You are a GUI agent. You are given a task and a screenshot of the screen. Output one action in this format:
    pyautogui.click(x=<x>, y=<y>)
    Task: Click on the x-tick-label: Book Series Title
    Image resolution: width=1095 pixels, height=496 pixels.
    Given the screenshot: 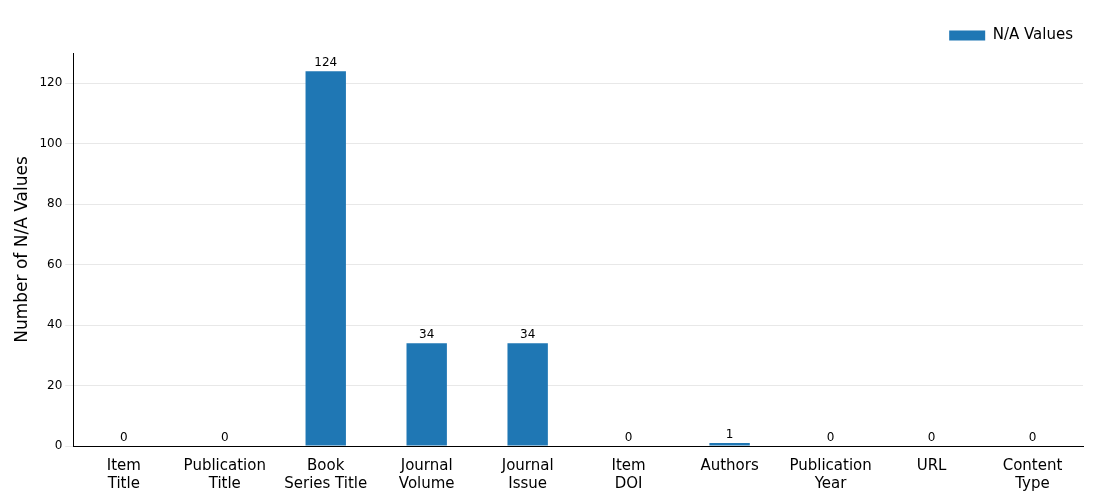 What is the action you would take?
    pyautogui.click(x=326, y=473)
    